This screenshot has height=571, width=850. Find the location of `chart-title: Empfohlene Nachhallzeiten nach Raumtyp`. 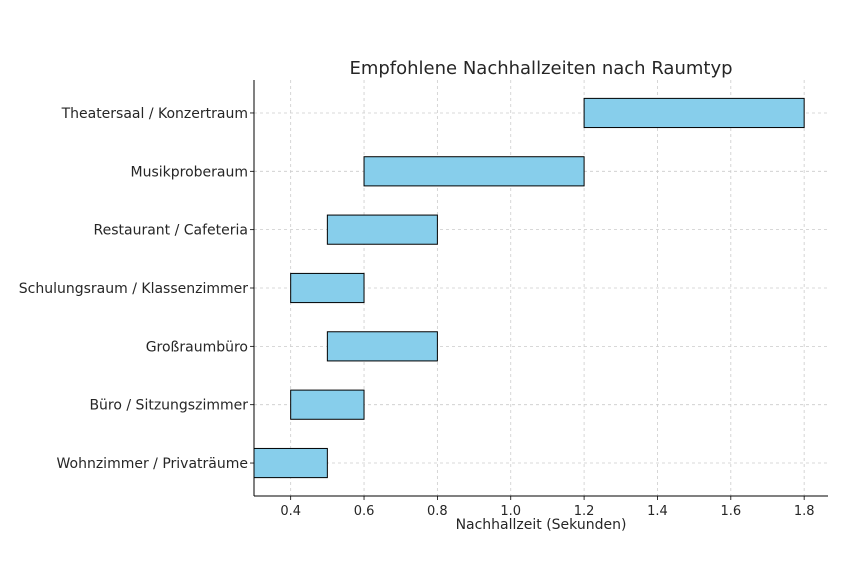

chart-title: Empfohlene Nachhallzeiten nach Raumtyp is located at coordinates (540, 68).